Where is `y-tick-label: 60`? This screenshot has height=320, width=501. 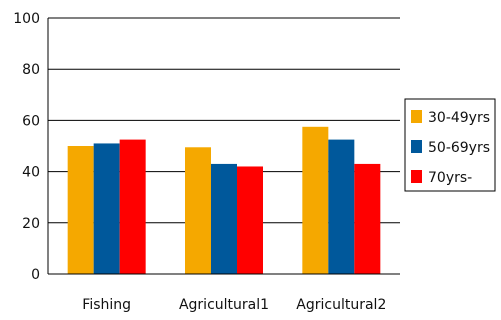 y-tick-label: 60 is located at coordinates (31, 121).